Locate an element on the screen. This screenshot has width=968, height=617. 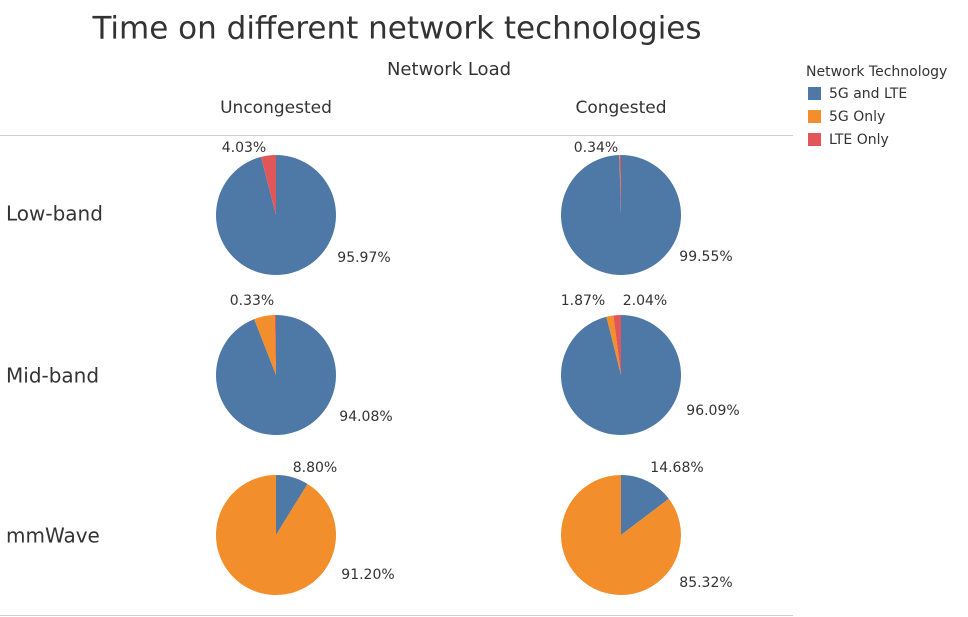
data-label: 96.09% is located at coordinates (712, 411).